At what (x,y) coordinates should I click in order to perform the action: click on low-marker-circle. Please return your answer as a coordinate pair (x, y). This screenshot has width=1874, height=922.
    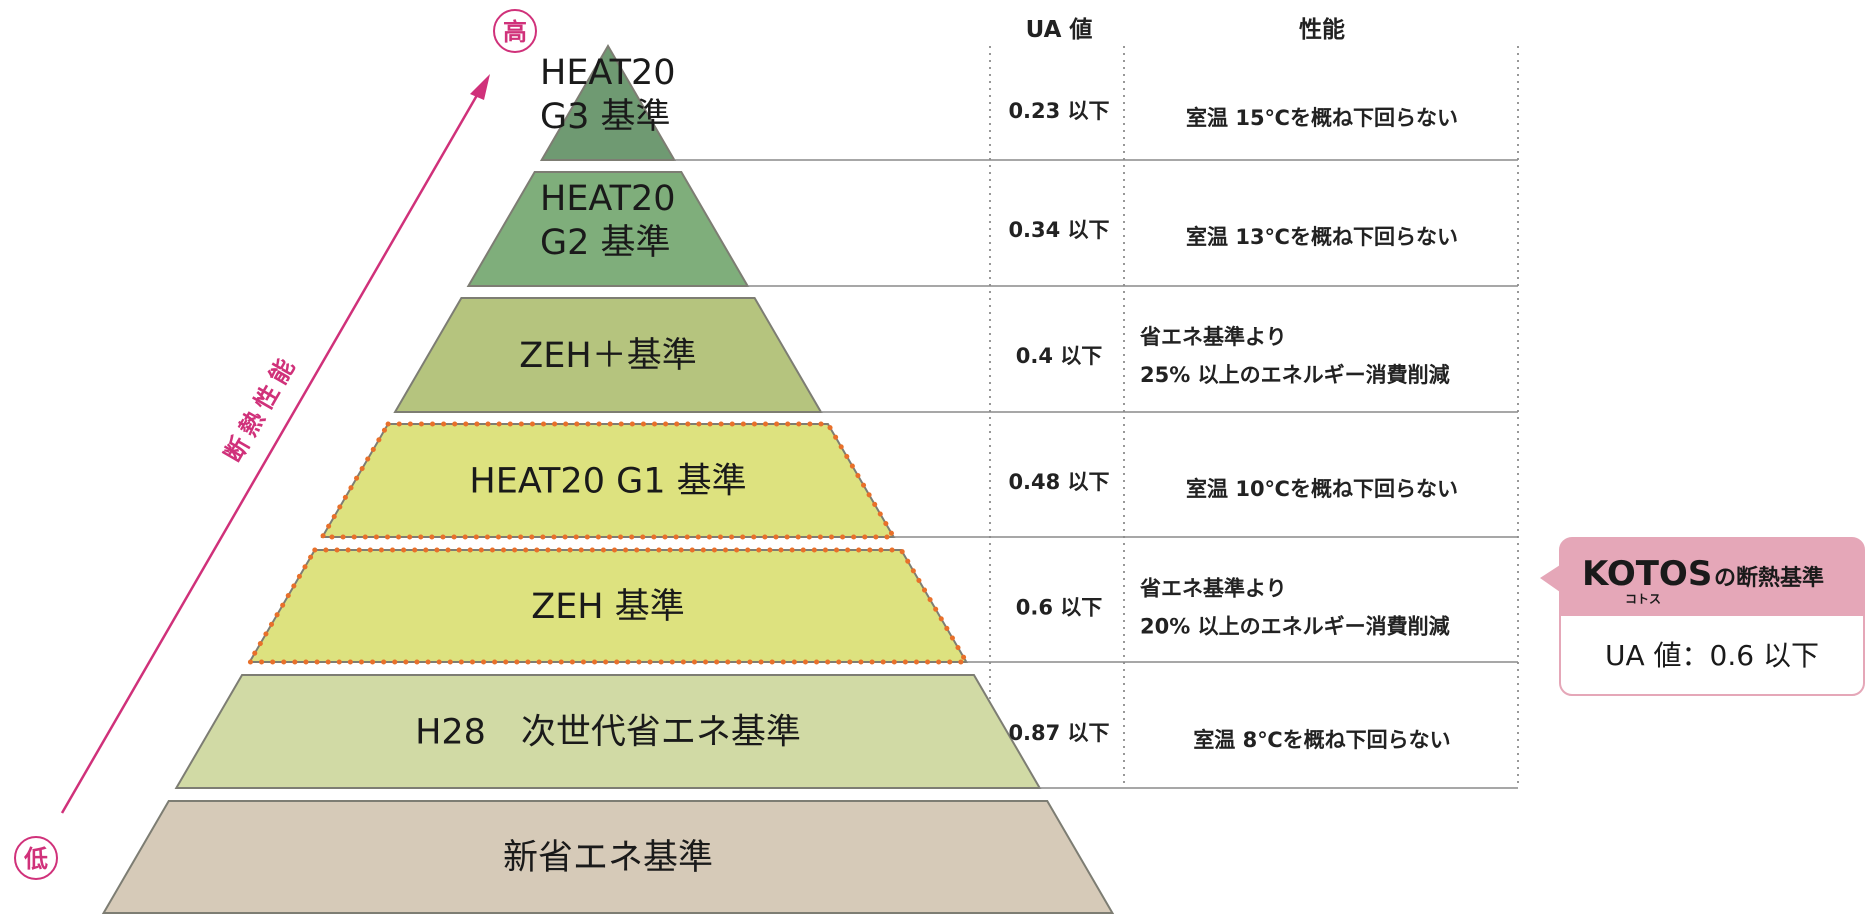
    Looking at the image, I should click on (36, 858).